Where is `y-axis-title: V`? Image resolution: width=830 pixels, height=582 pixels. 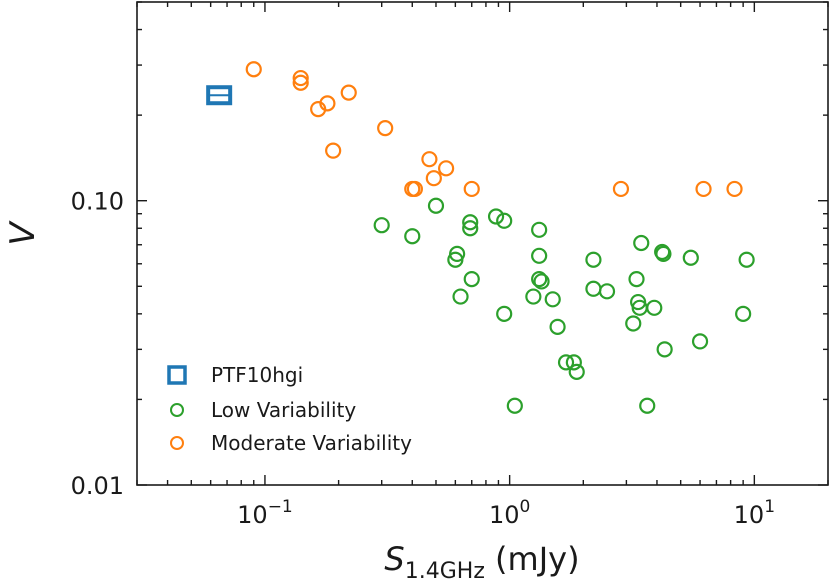
y-axis-title: V is located at coordinates (23, 233).